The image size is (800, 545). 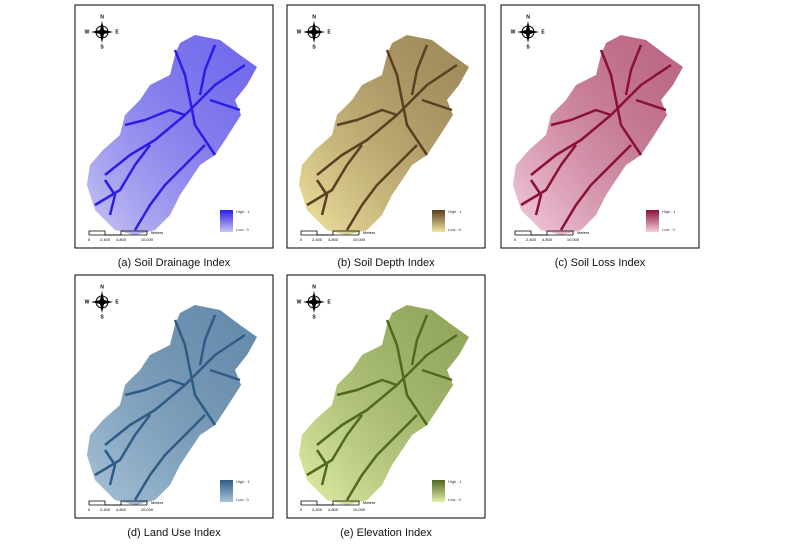 What do you see at coordinates (600, 263) in the screenshot?
I see `panel-caption: (c) Soil Loss Index` at bounding box center [600, 263].